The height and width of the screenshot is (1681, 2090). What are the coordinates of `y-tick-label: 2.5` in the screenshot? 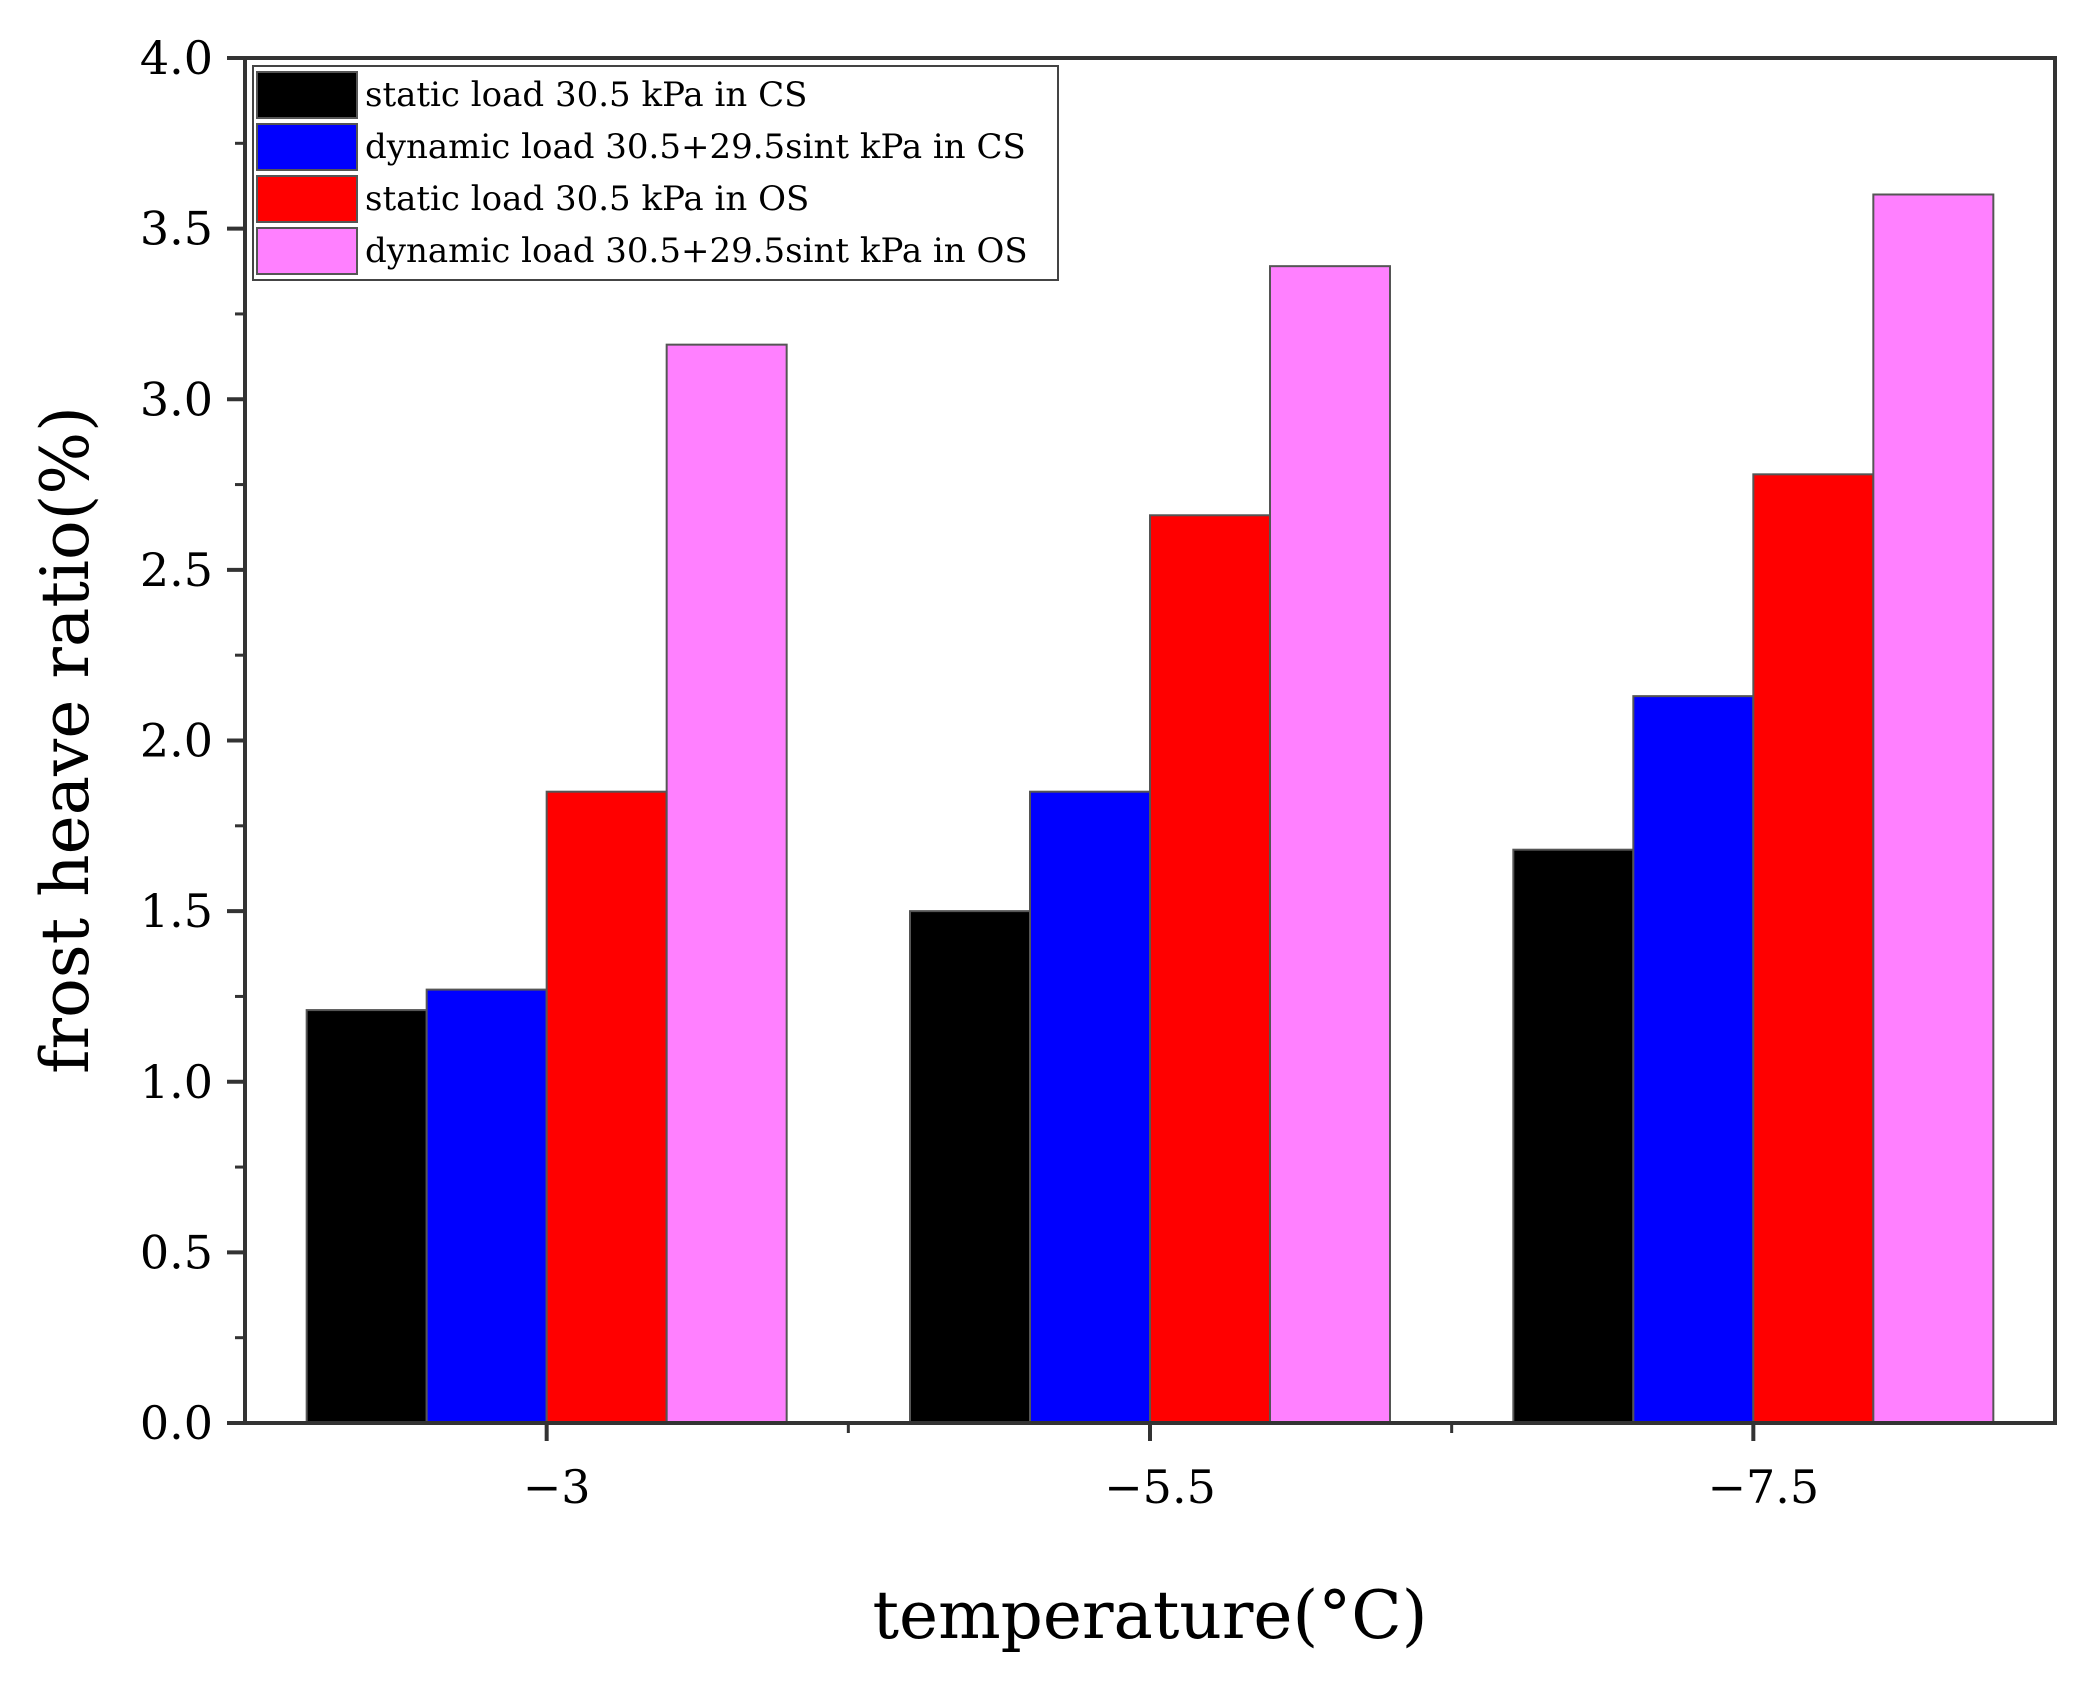 It's located at (176, 570).